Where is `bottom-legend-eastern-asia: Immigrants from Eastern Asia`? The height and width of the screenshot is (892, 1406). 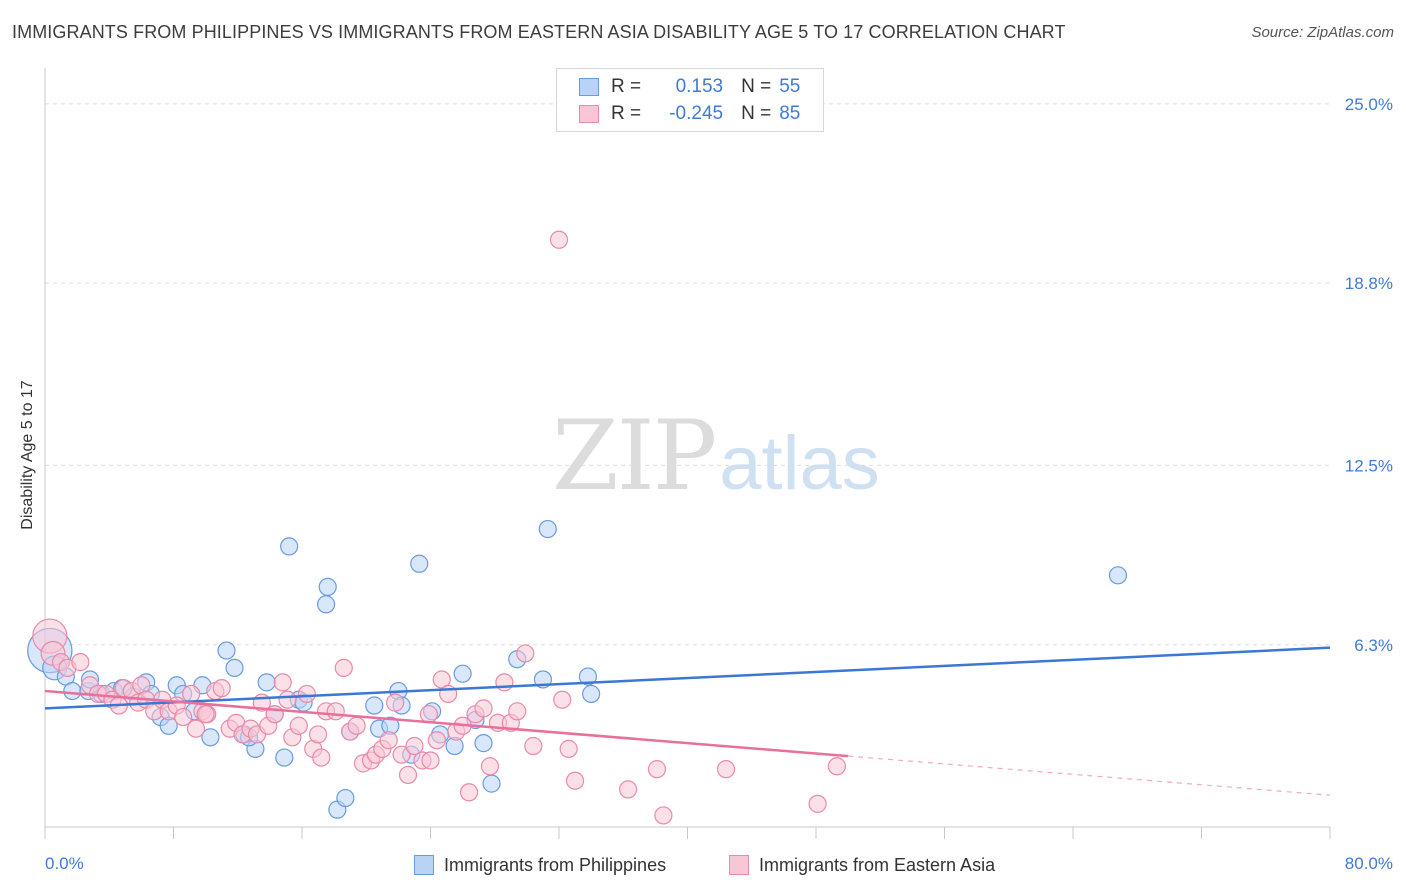 bottom-legend-eastern-asia: Immigrants from Eastern Asia is located at coordinates (862, 865).